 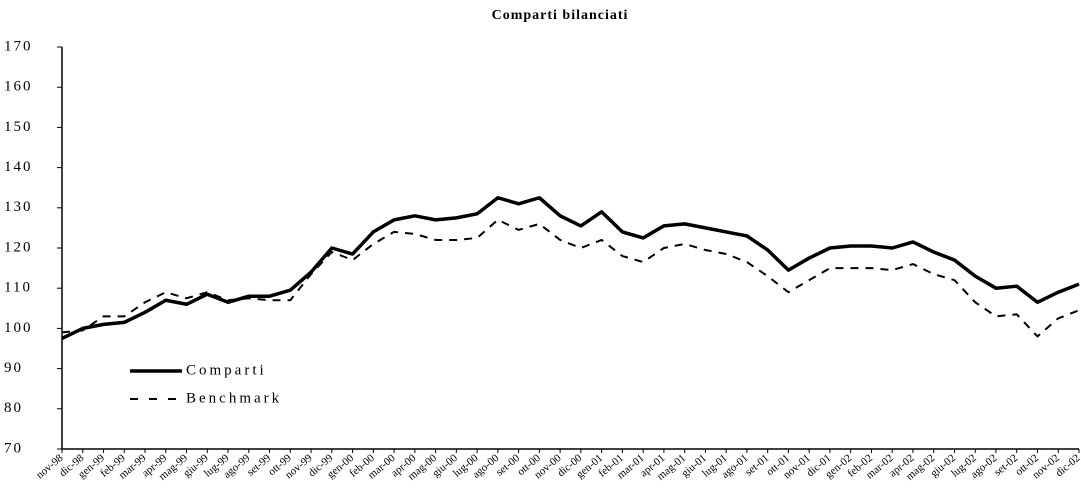 I want to click on y-tick-label: 130, so click(x=18, y=207).